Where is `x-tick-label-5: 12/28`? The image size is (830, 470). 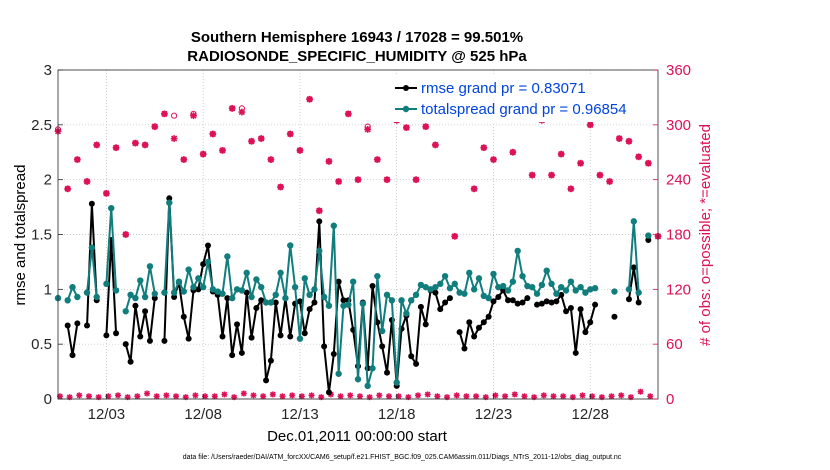
x-tick-label-5: 12/28 is located at coordinates (590, 414).